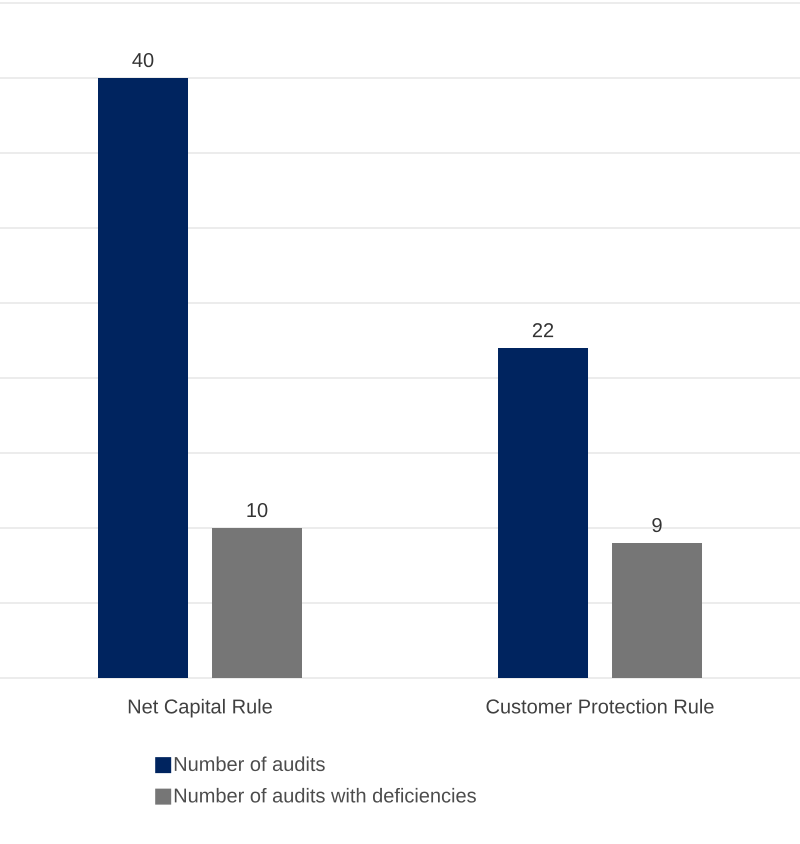 This screenshot has height=844, width=800. I want to click on x-tick-label: Net Capital Rule, so click(200, 708).